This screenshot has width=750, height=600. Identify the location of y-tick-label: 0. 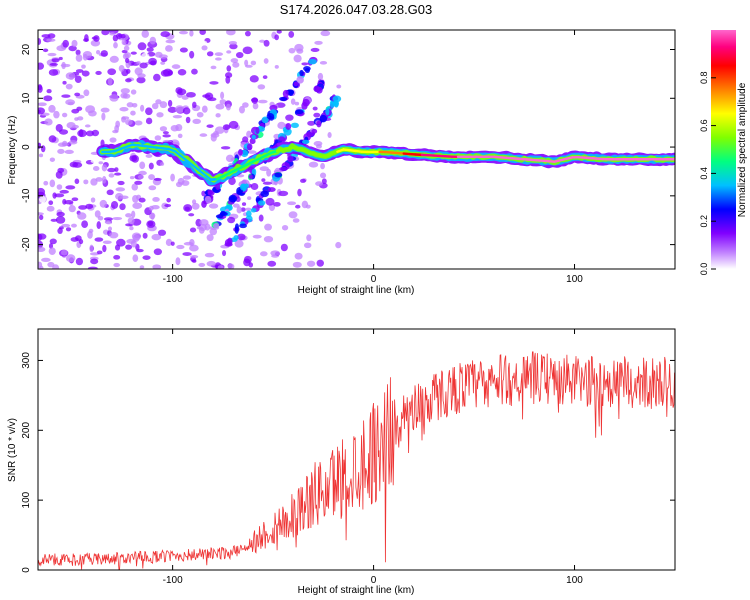
(26, 147).